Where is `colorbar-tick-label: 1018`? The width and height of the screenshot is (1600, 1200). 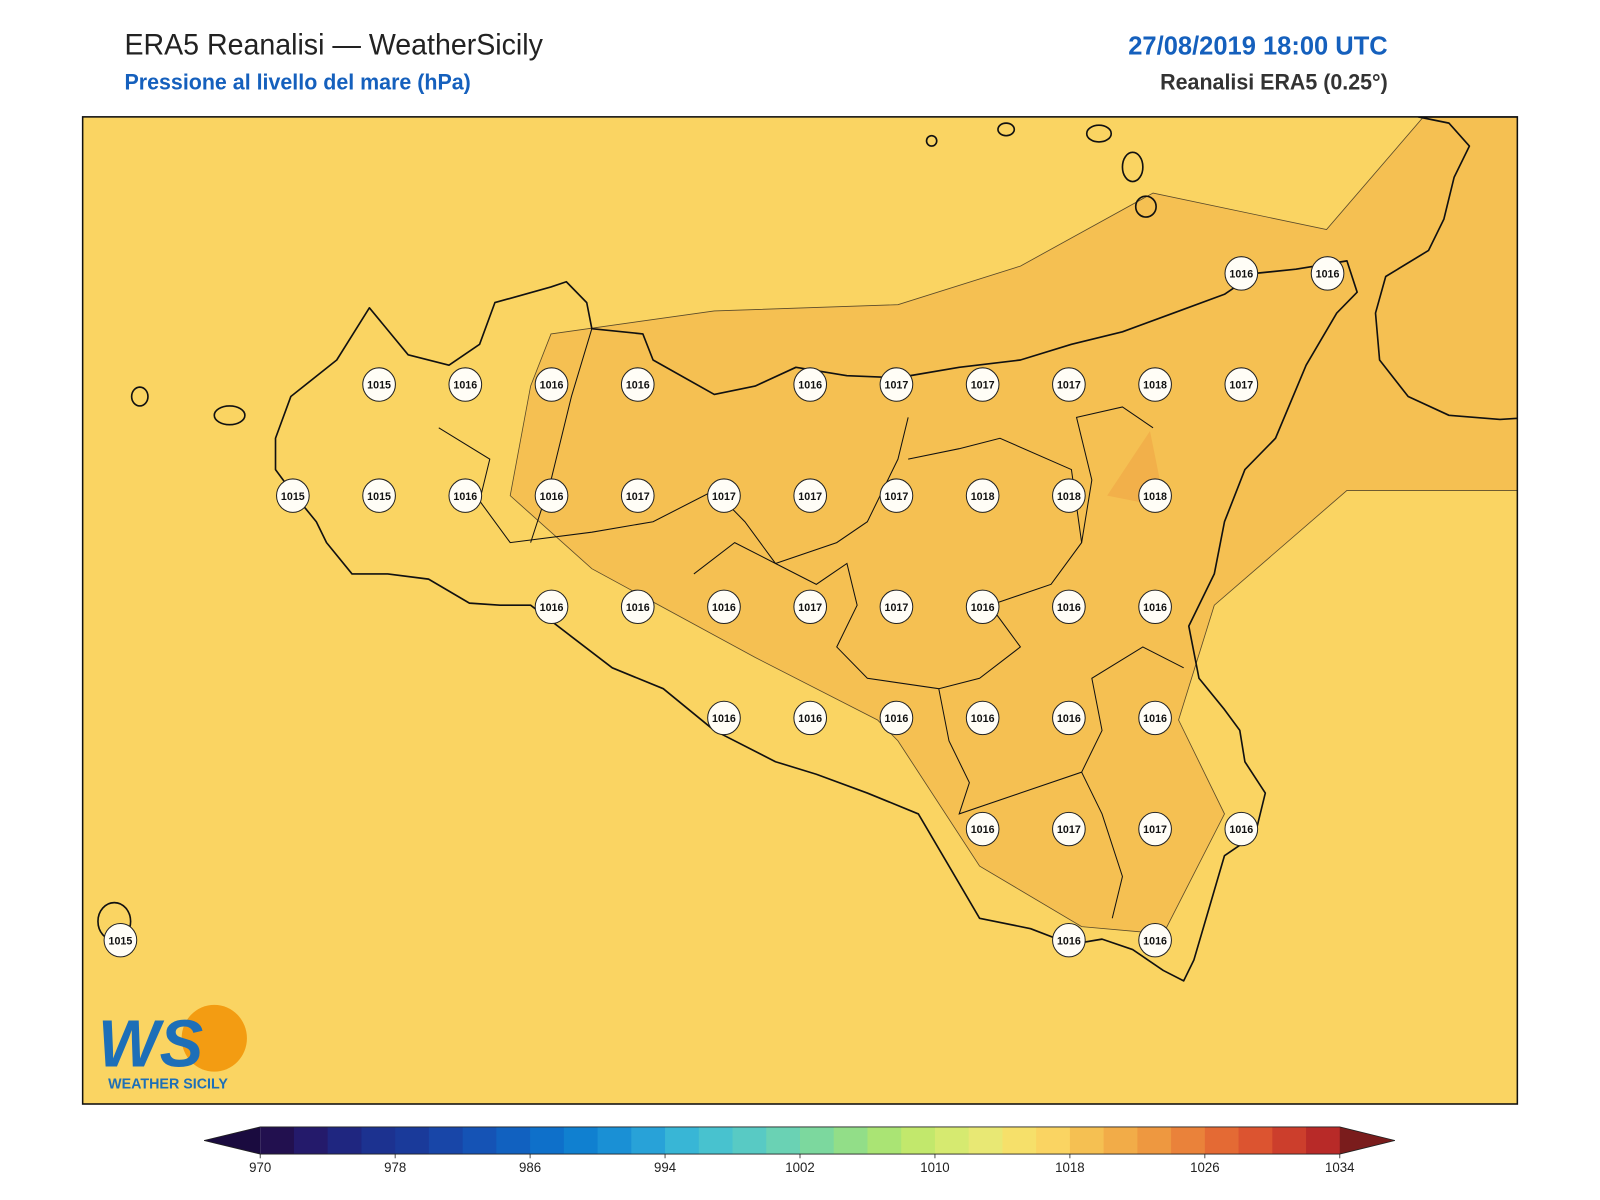
colorbar-tick-label: 1018 is located at coordinates (1069, 1167).